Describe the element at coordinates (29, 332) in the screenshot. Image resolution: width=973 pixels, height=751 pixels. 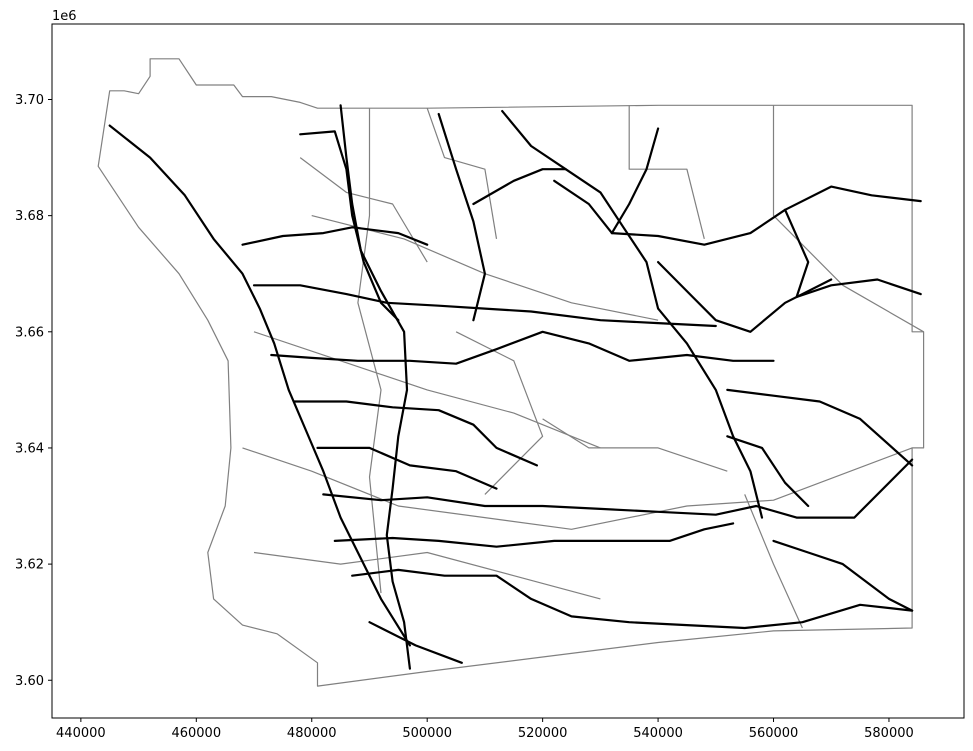
I see `y-tick-label: 3.66` at that location.